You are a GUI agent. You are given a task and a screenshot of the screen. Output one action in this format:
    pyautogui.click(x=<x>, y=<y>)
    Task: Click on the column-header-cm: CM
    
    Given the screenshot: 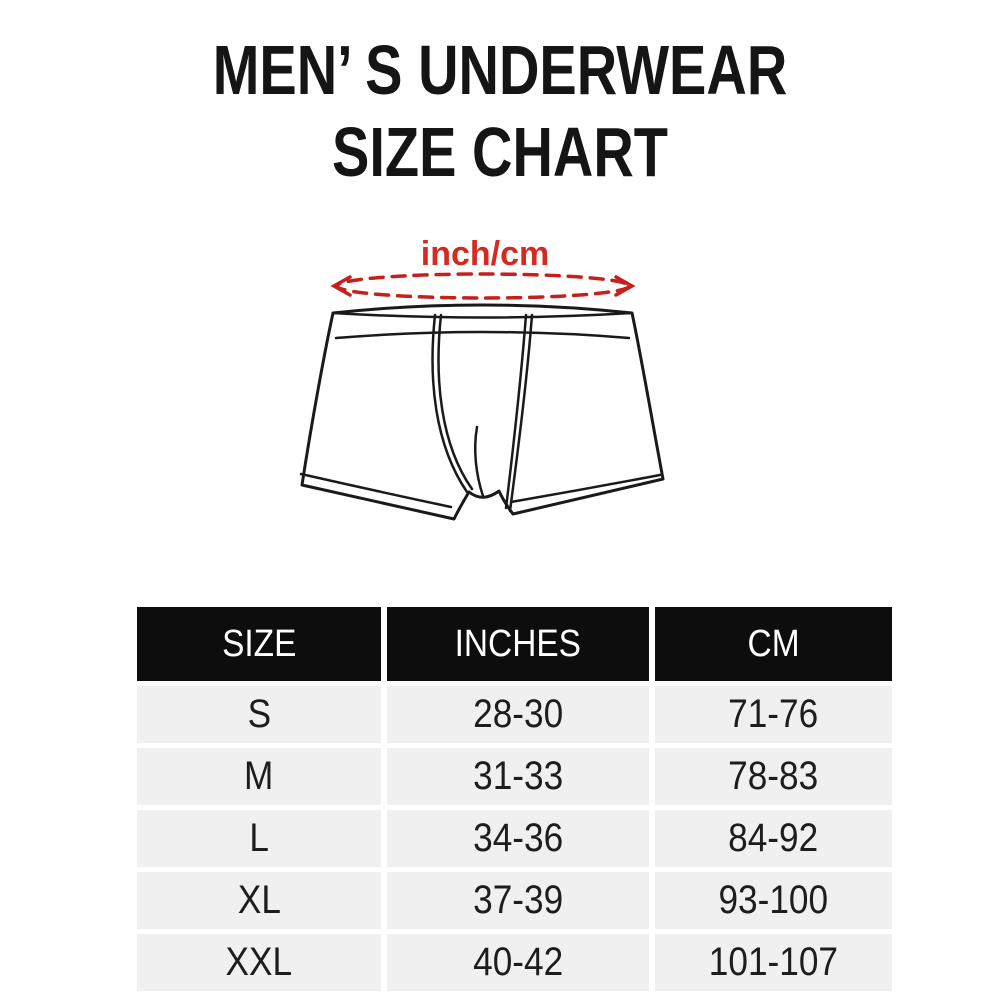 What is the action you would take?
    pyautogui.click(x=773, y=644)
    